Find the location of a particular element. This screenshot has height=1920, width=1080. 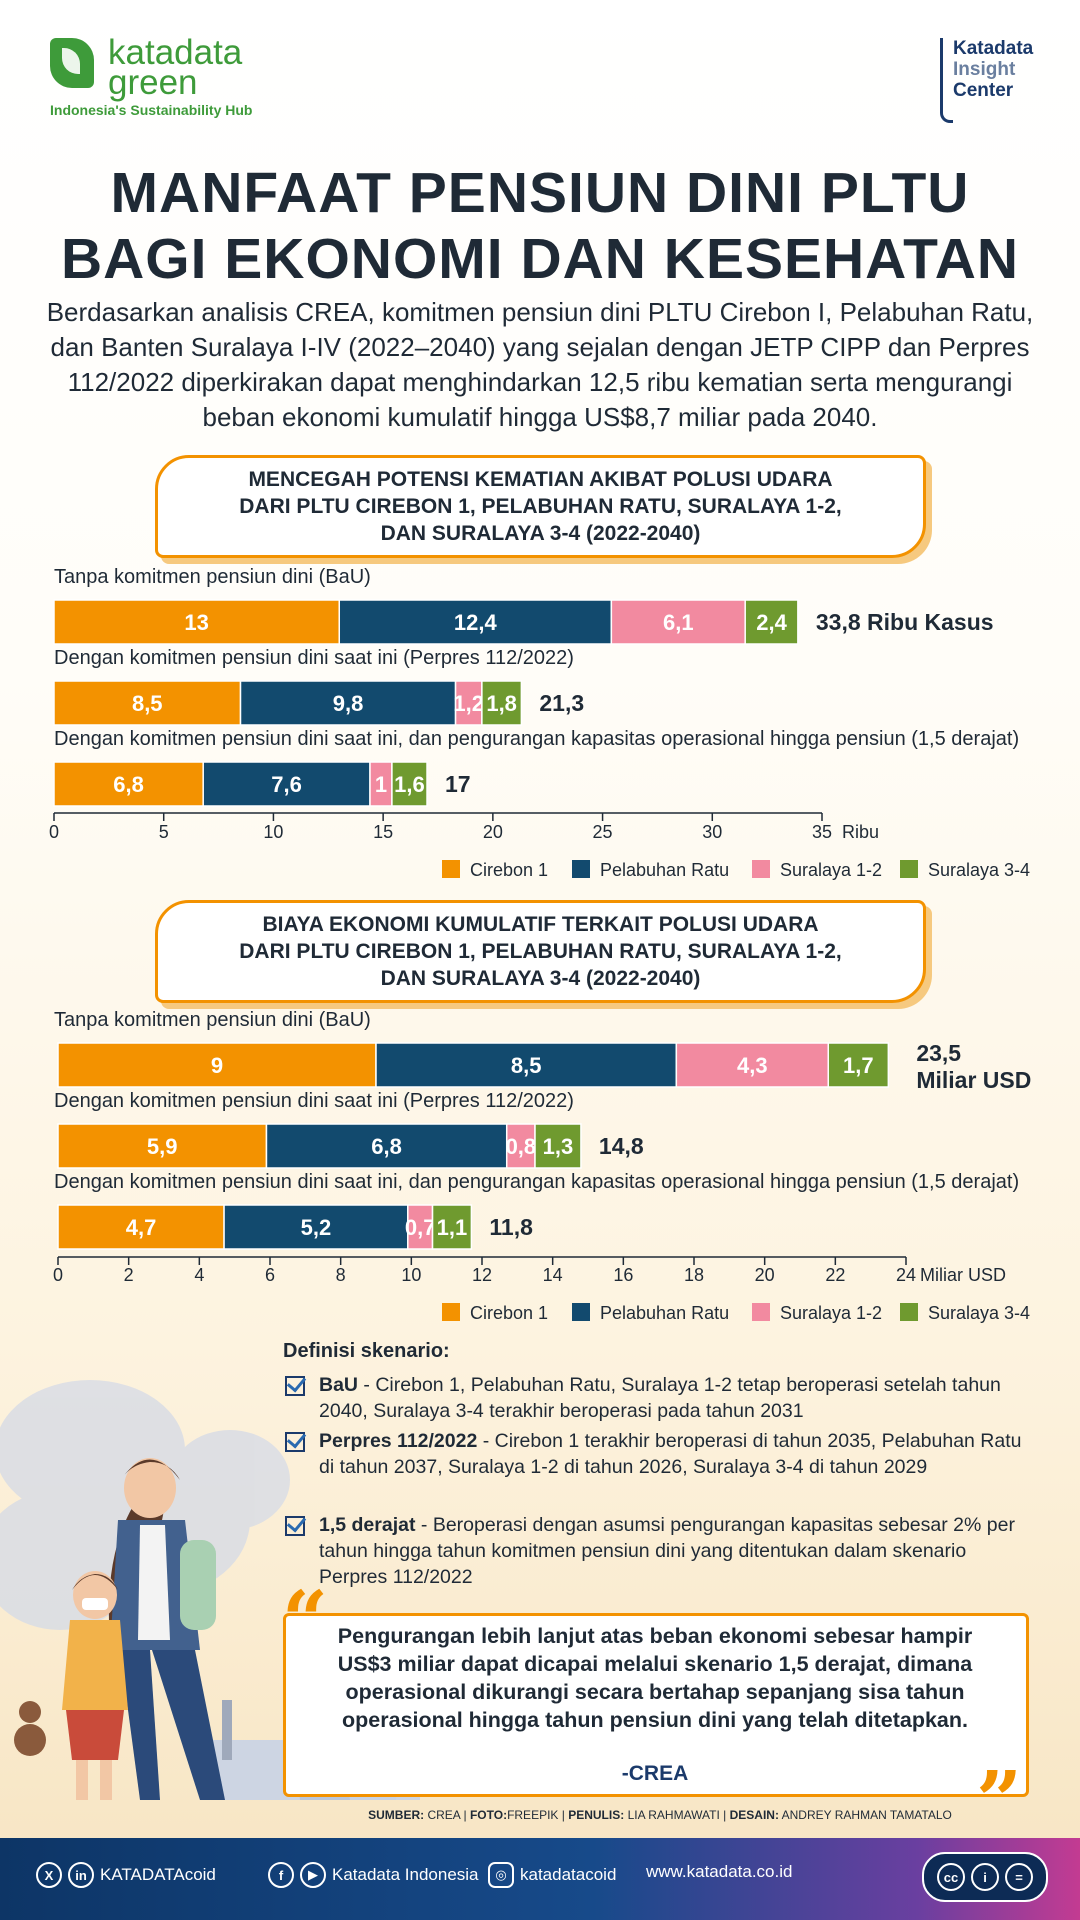

youtube-icon: ▶ is located at coordinates (313, 1875).